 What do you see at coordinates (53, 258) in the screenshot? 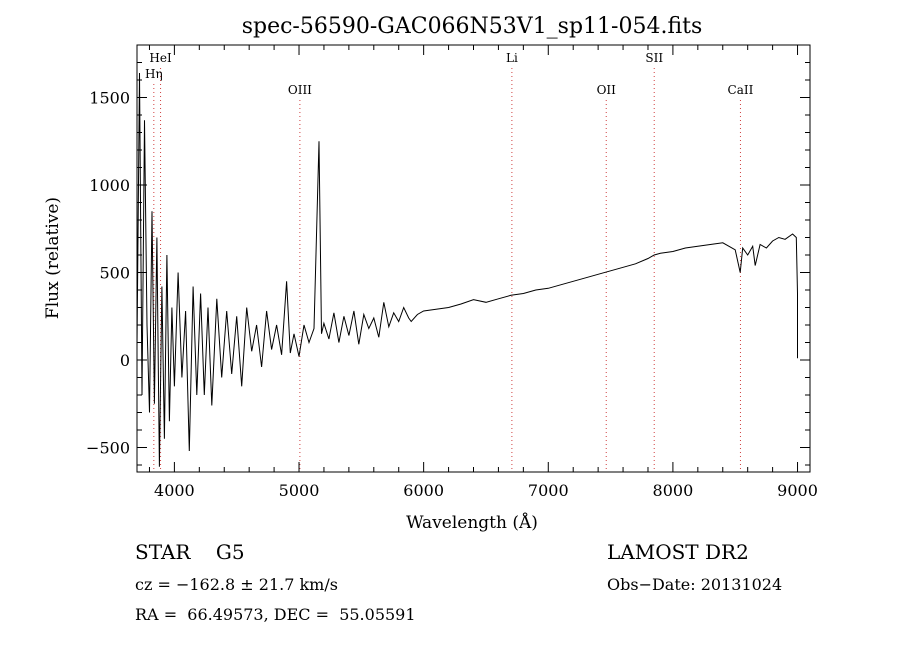
I see `y-axis-label: Flux (relative)` at bounding box center [53, 258].